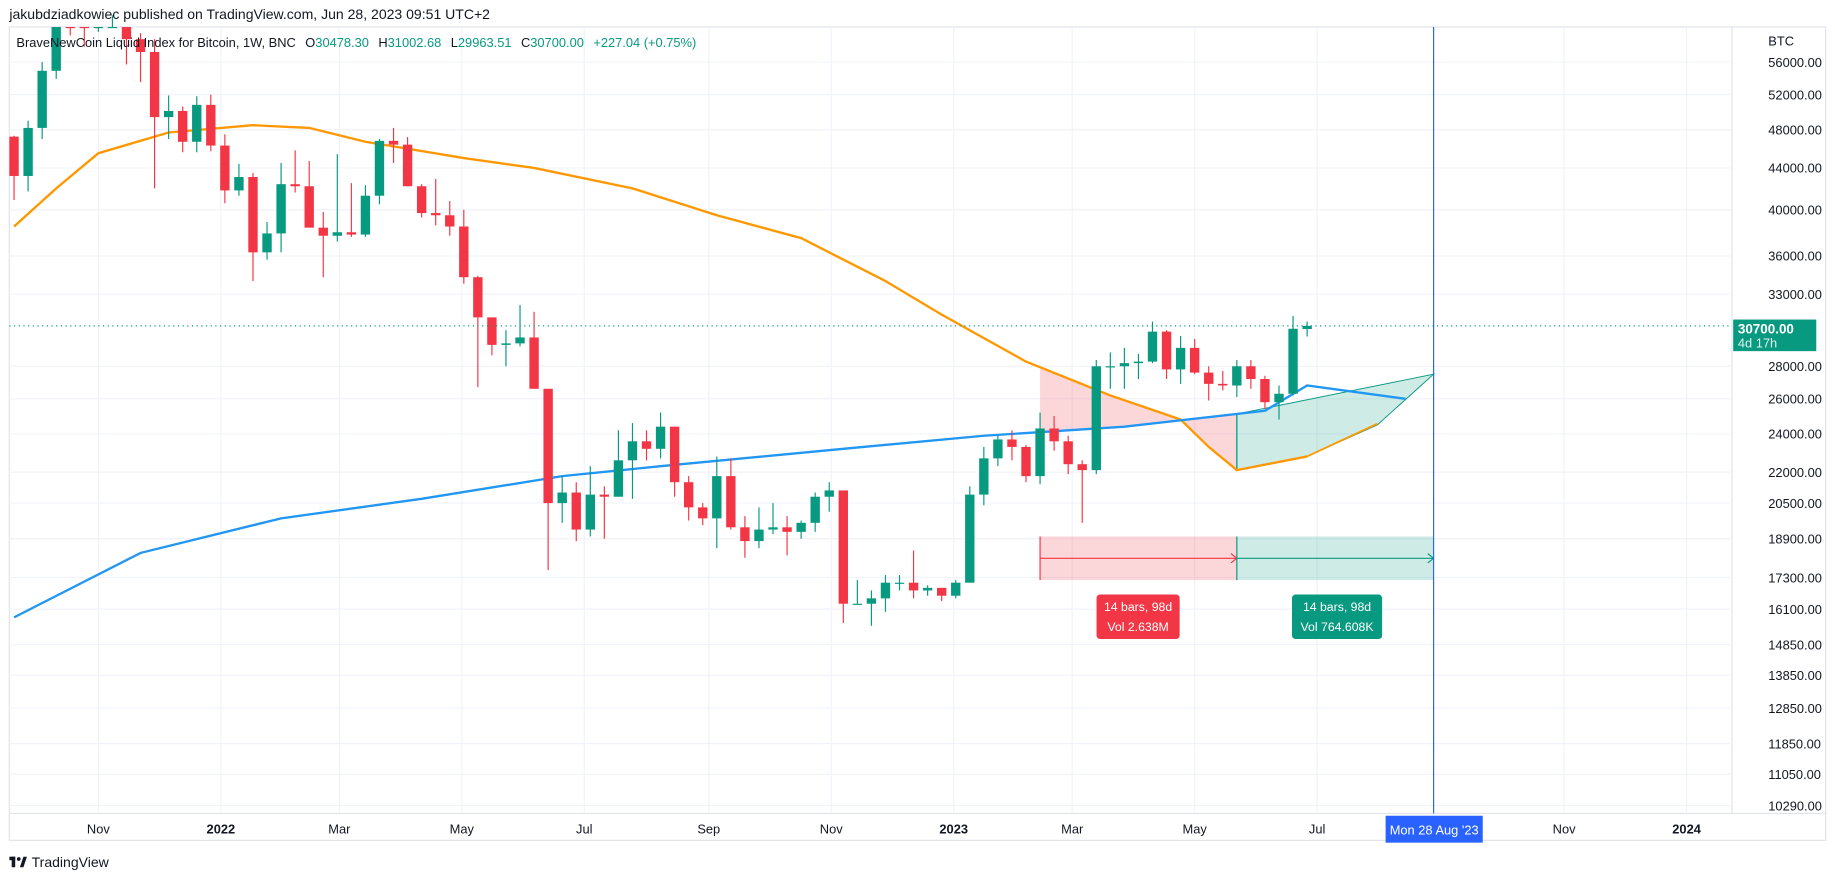 This screenshot has height=879, width=1835. Describe the element at coordinates (1795, 675) in the screenshot. I see `price-tick: 13850.00` at that location.